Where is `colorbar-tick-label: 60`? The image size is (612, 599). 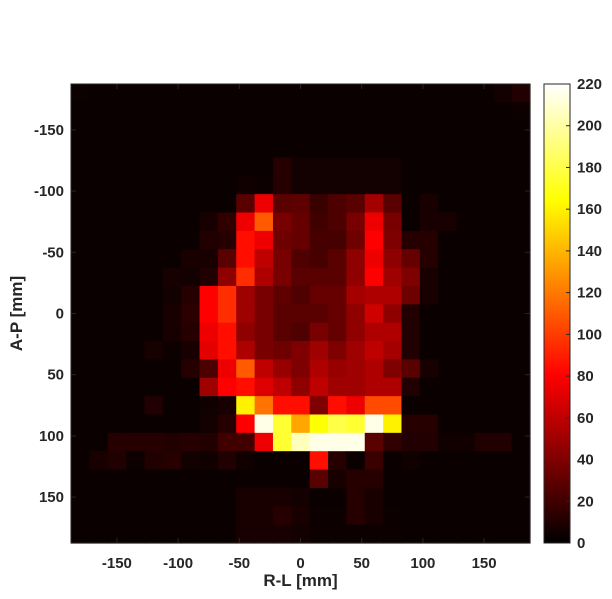 colorbar-tick-label: 60 is located at coordinates (585, 418).